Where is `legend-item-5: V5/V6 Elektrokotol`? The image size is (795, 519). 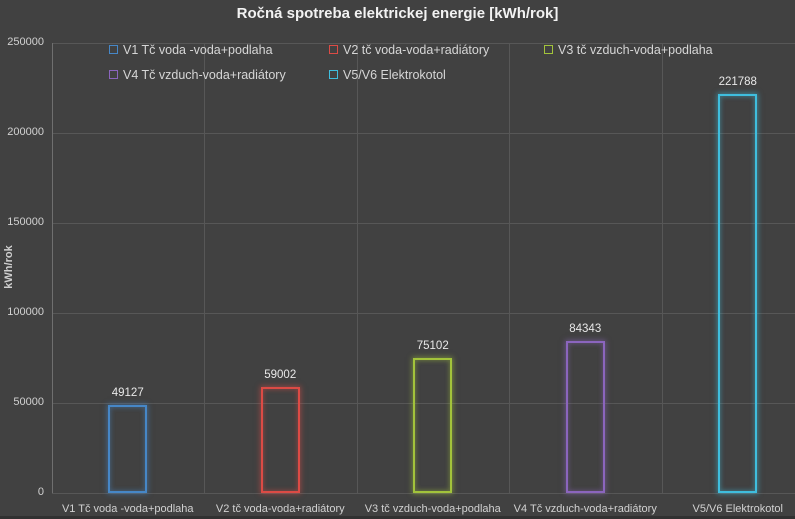
legend-item-5: V5/V6 Elektrokotol is located at coordinates (387, 74).